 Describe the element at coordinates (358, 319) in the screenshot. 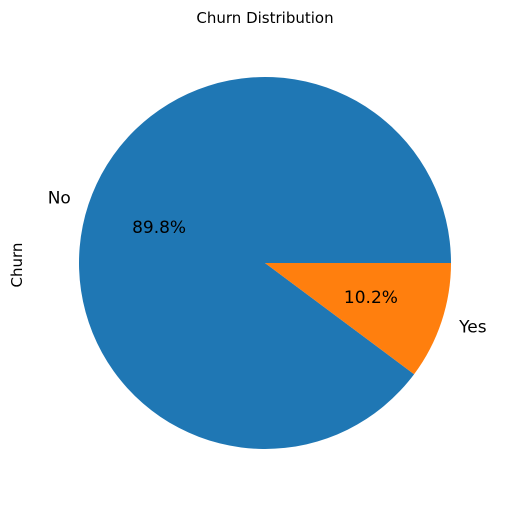

I see `pie-slice-yes` at that location.